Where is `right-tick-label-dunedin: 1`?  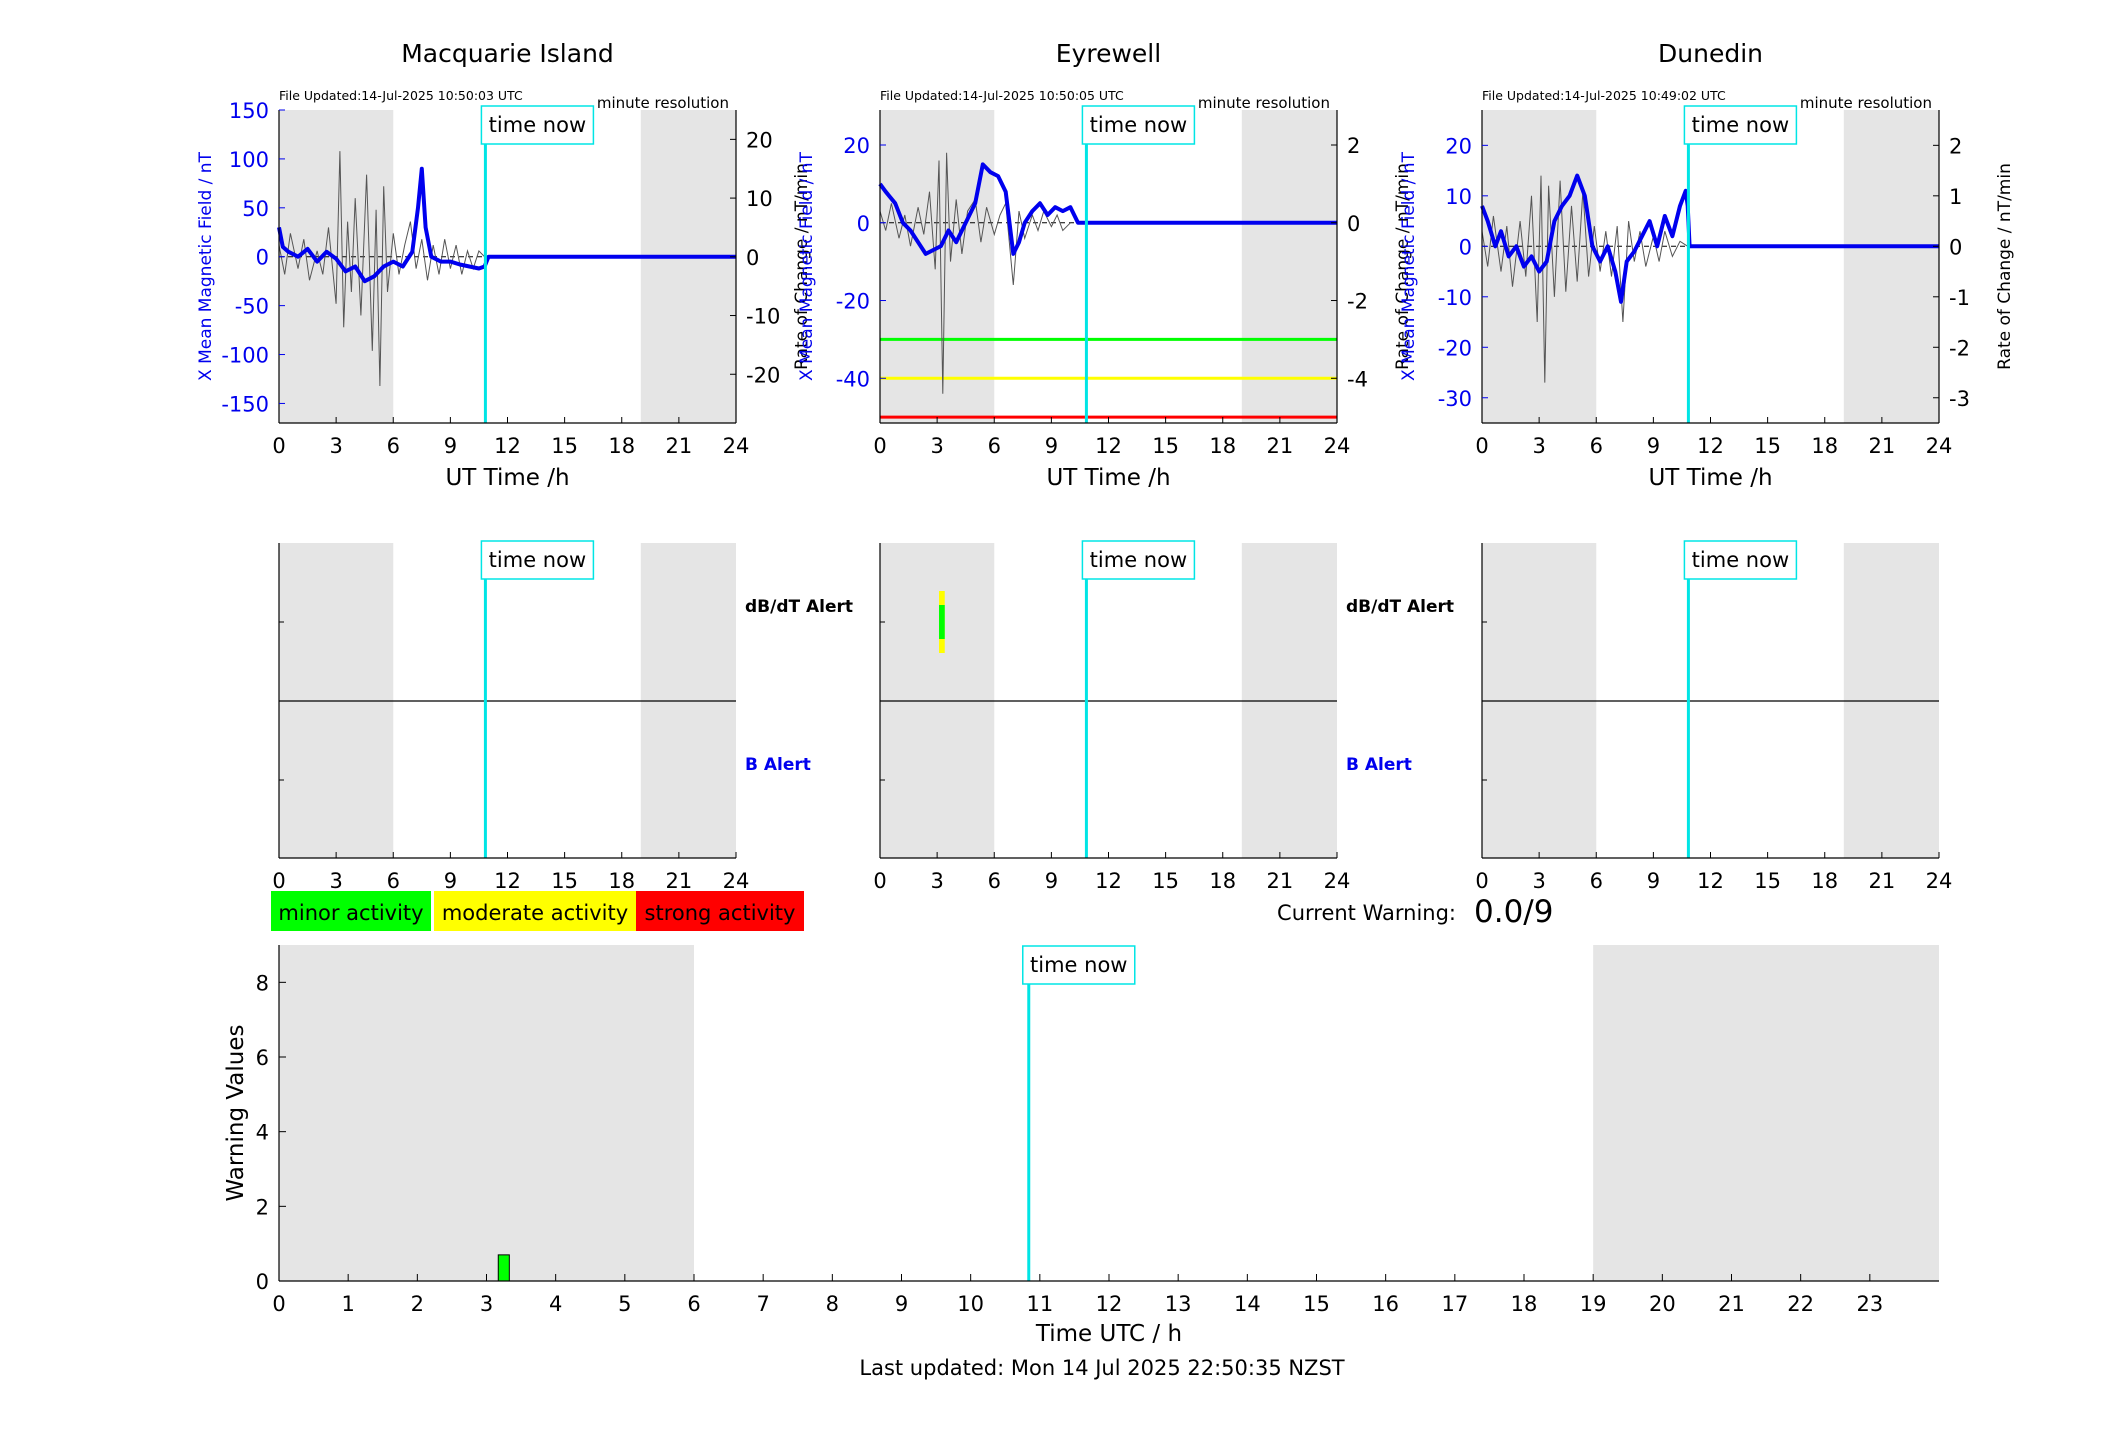 right-tick-label-dunedin: 1 is located at coordinates (1955, 197).